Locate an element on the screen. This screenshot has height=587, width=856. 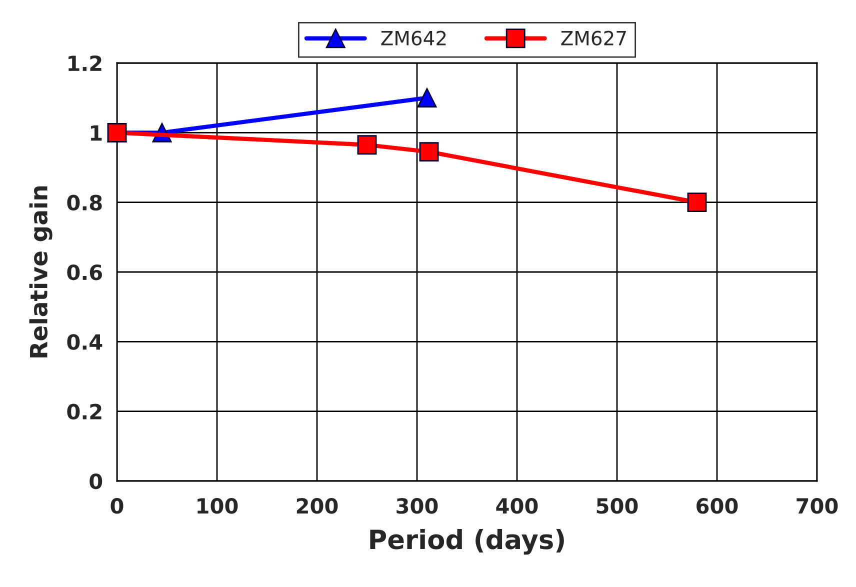
legend-label: ZM627 is located at coordinates (593, 38).